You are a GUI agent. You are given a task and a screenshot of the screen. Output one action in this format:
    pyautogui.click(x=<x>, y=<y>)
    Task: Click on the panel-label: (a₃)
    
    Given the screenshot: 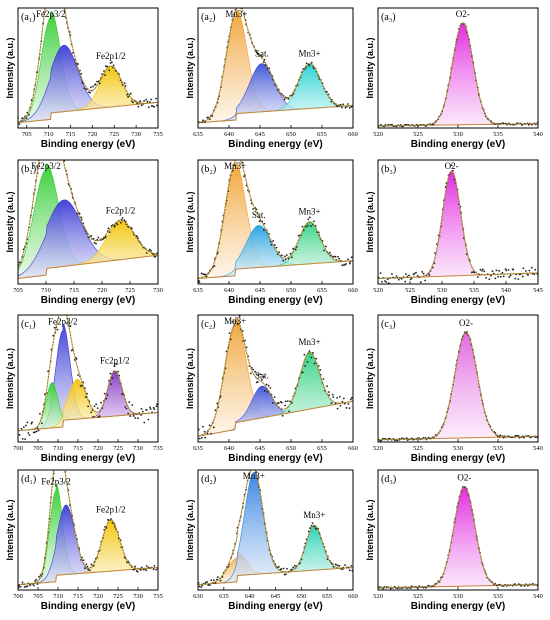 What is the action you would take?
    pyautogui.click(x=388, y=17)
    